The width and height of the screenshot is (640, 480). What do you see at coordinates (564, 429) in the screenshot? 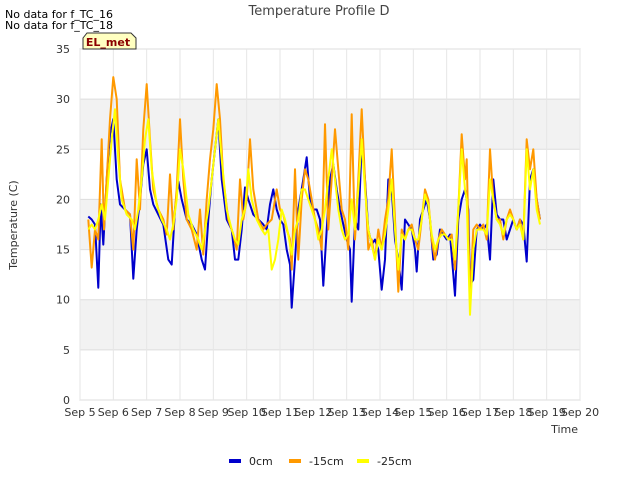
I see `x-axis-label: Time` at bounding box center [564, 429].